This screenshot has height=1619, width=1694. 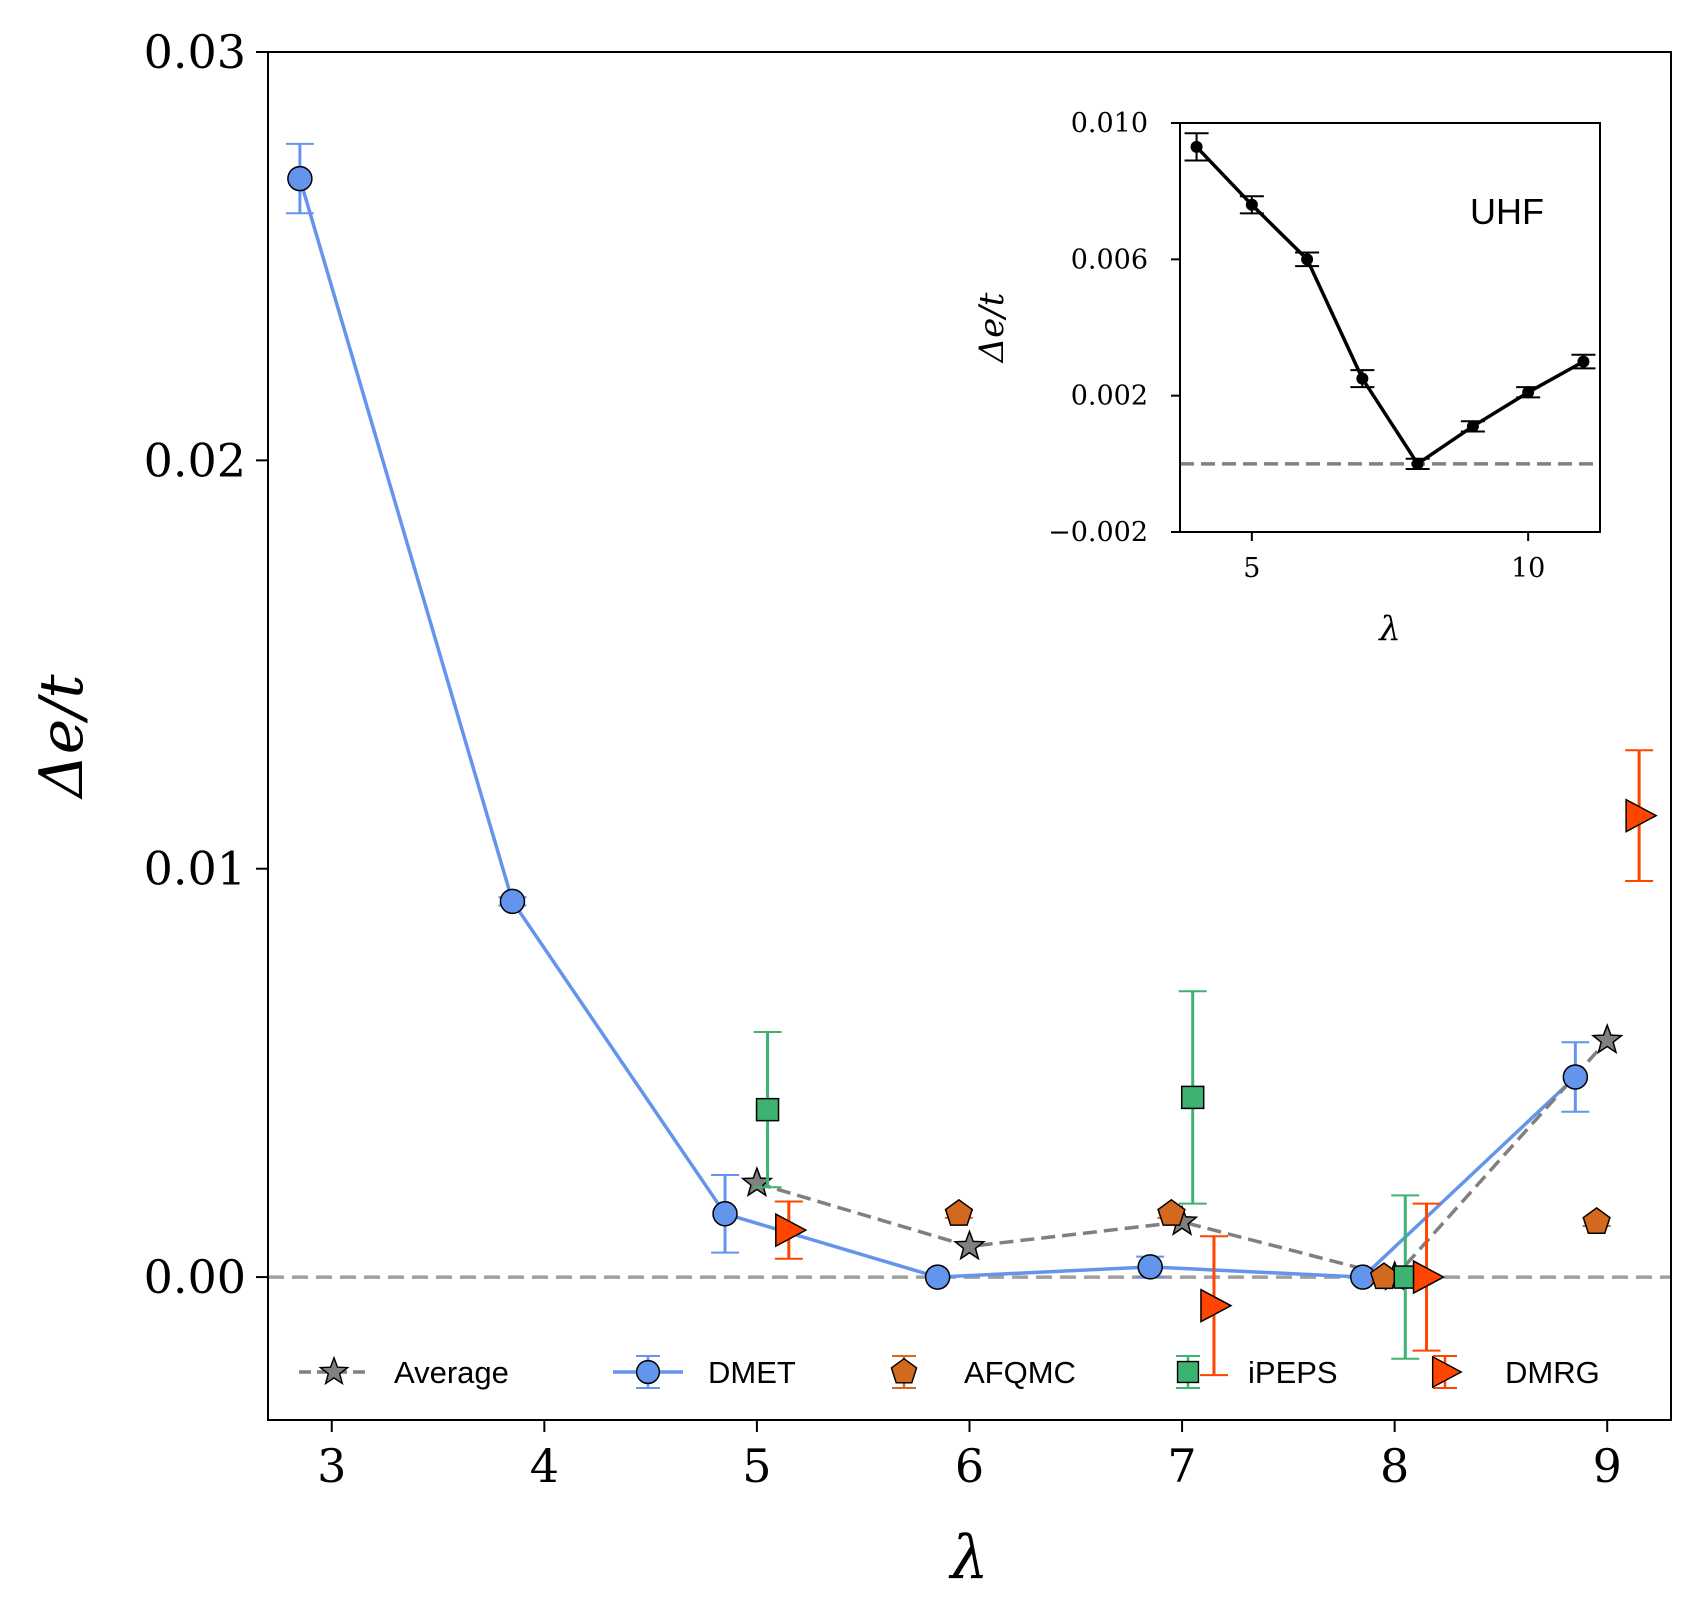 I want to click on x-tick-label: 5, so click(x=756, y=1466).